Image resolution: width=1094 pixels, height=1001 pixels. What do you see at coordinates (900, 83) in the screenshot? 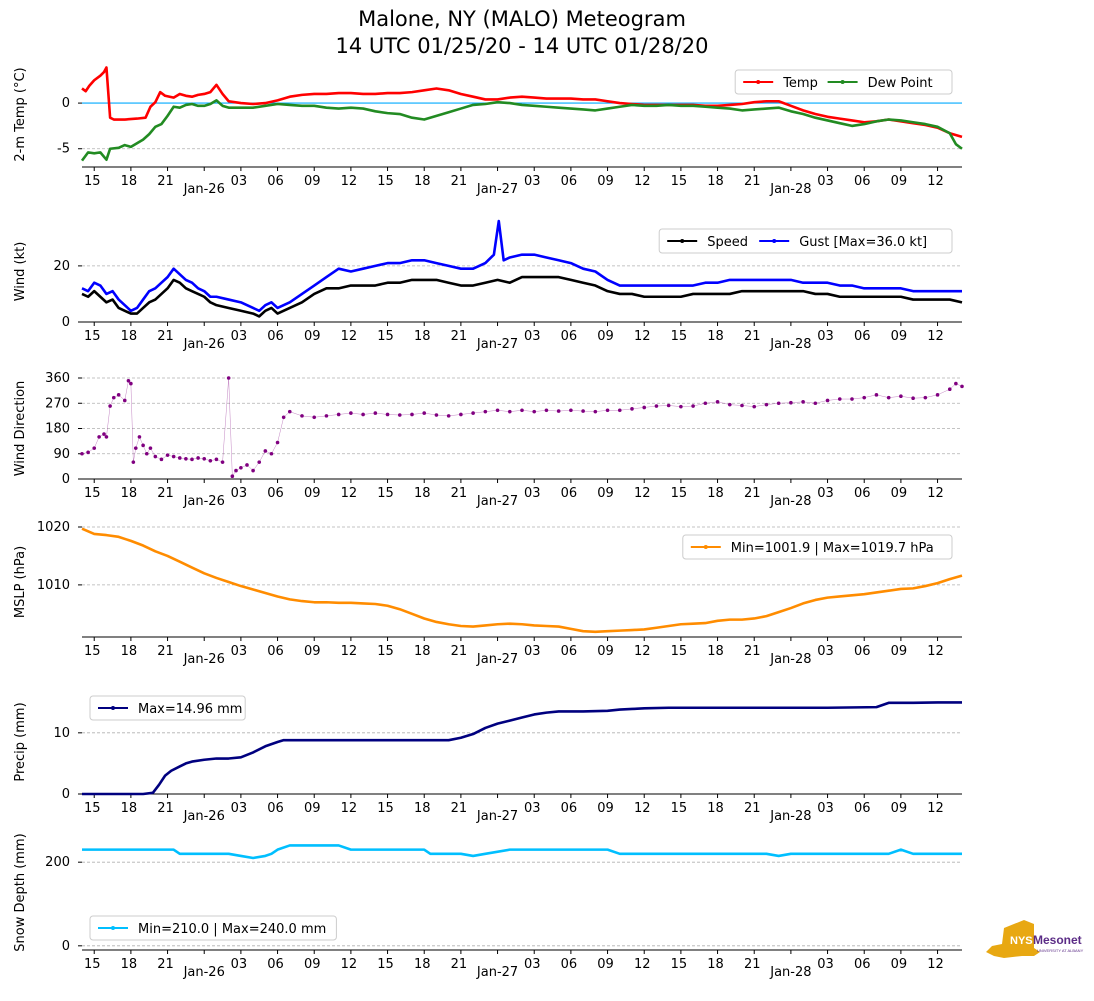
I see `legend-label: Dew Point` at bounding box center [900, 83].